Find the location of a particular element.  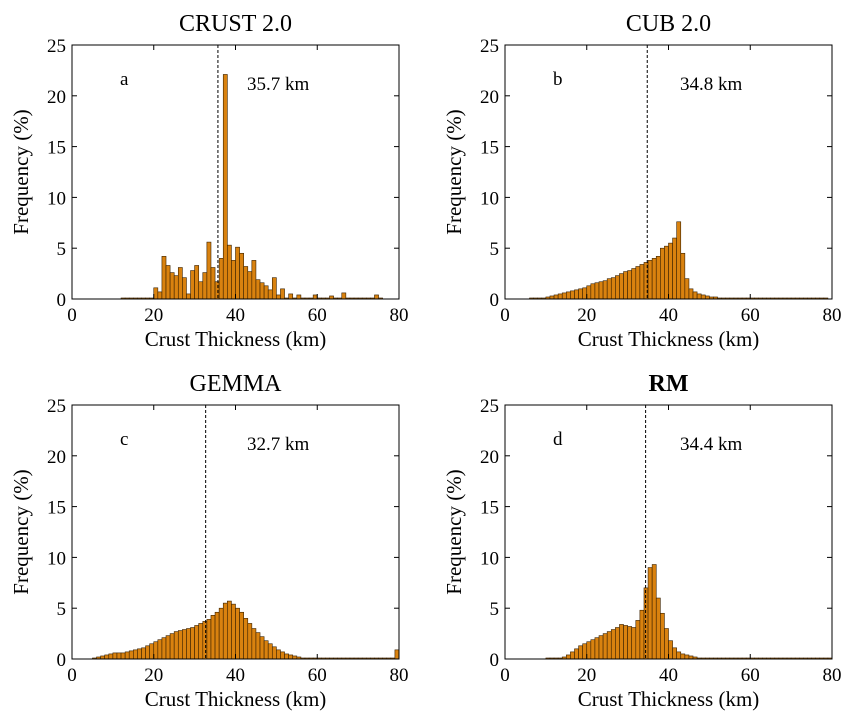

y-tick-label: 15 is located at coordinates (489, 508).